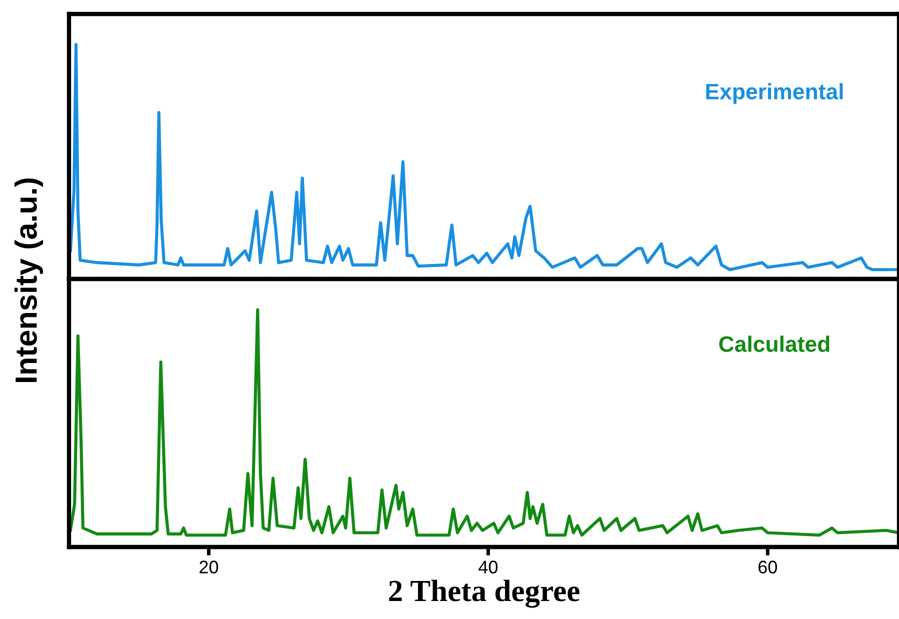  I want to click on x-tick-label: 20, so click(209, 567).